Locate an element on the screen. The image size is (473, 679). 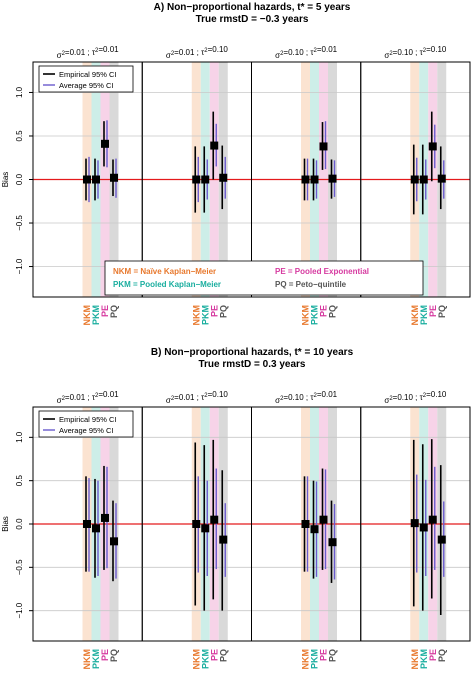
panel-border is located at coordinates (415, 179).